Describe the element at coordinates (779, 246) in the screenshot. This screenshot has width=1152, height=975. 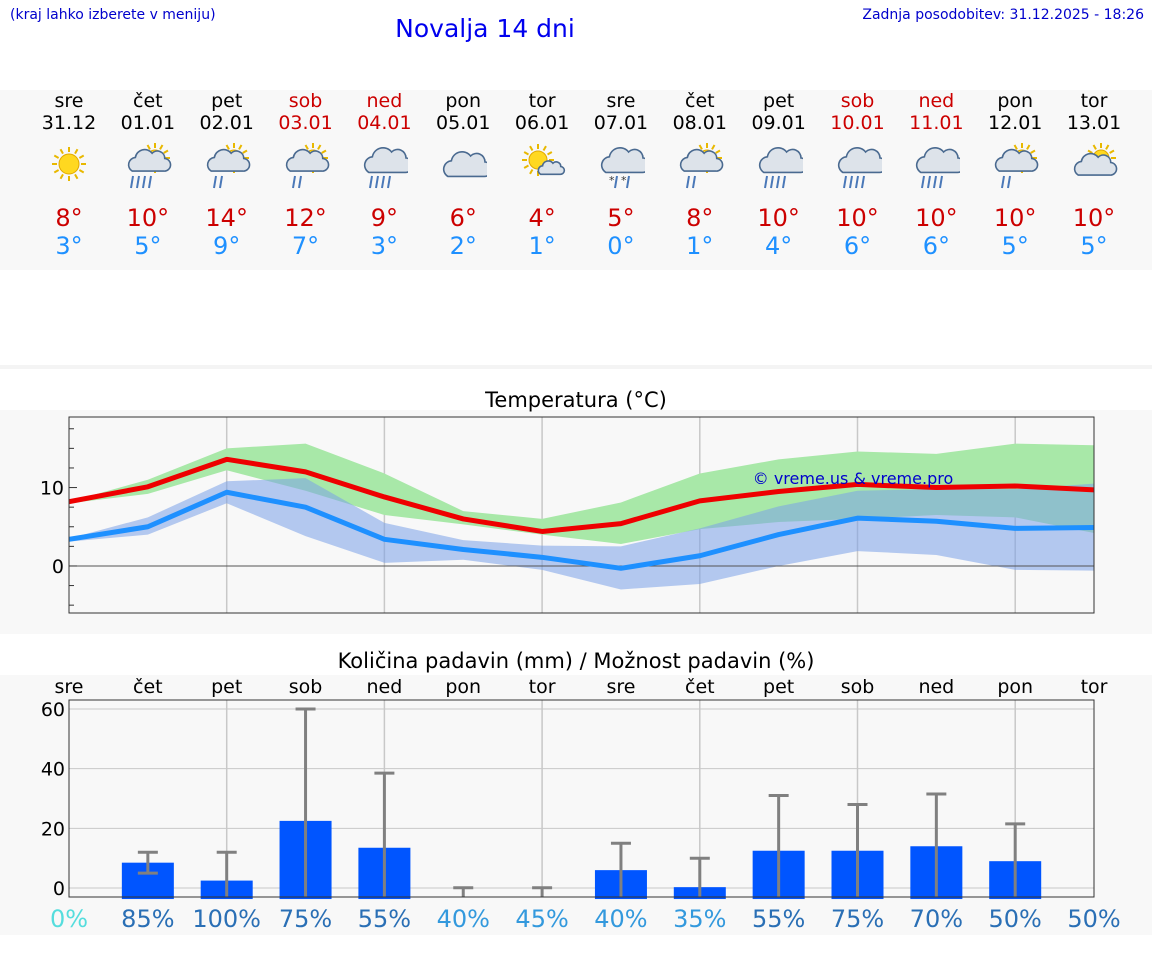
I see `temp-min: 4°` at that location.